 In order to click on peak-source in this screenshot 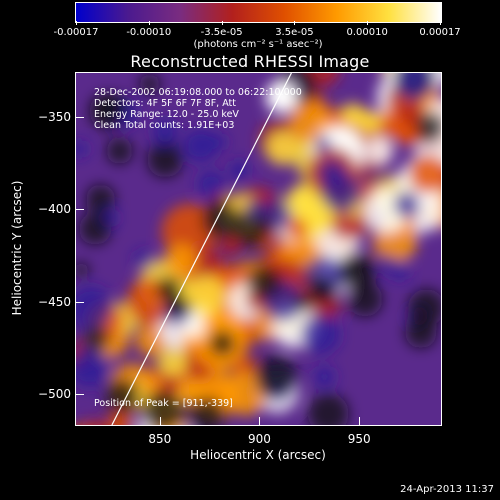, I will do `click(281, 96)`.